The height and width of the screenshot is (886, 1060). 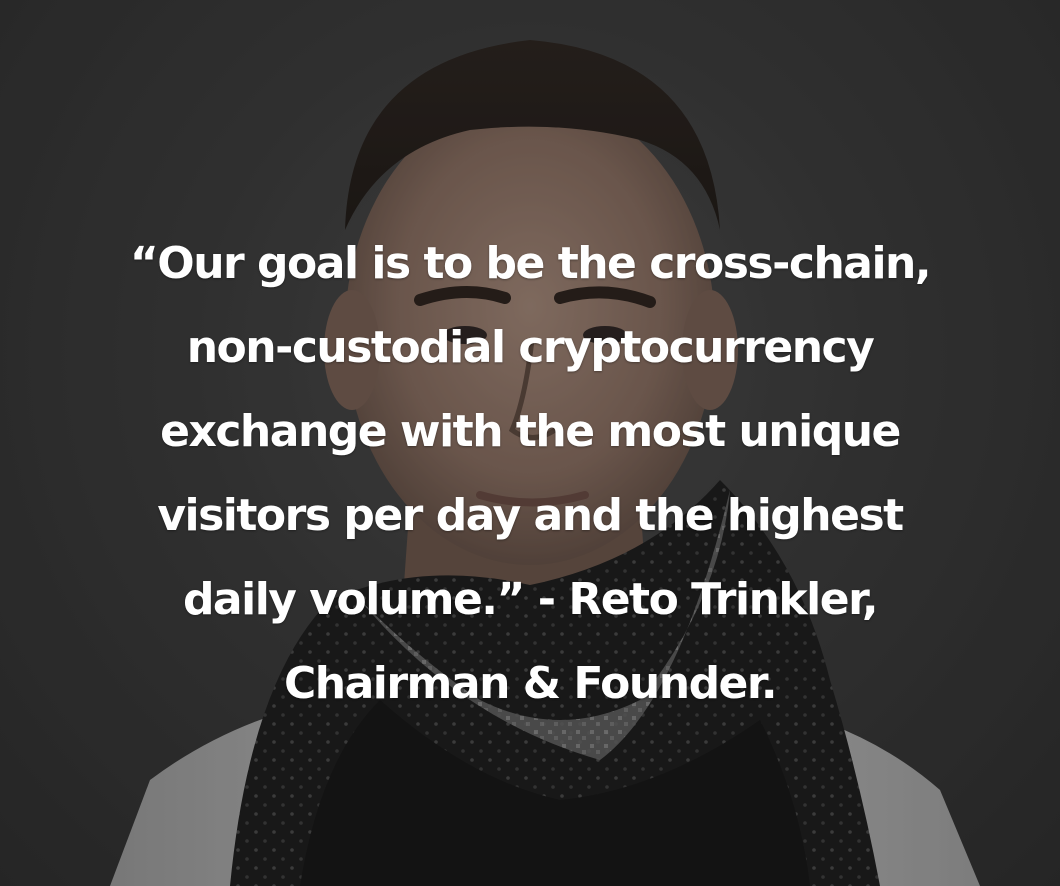 What do you see at coordinates (530, 263) in the screenshot?
I see `quote-line: “Our goal is to be the cross-chain,` at bounding box center [530, 263].